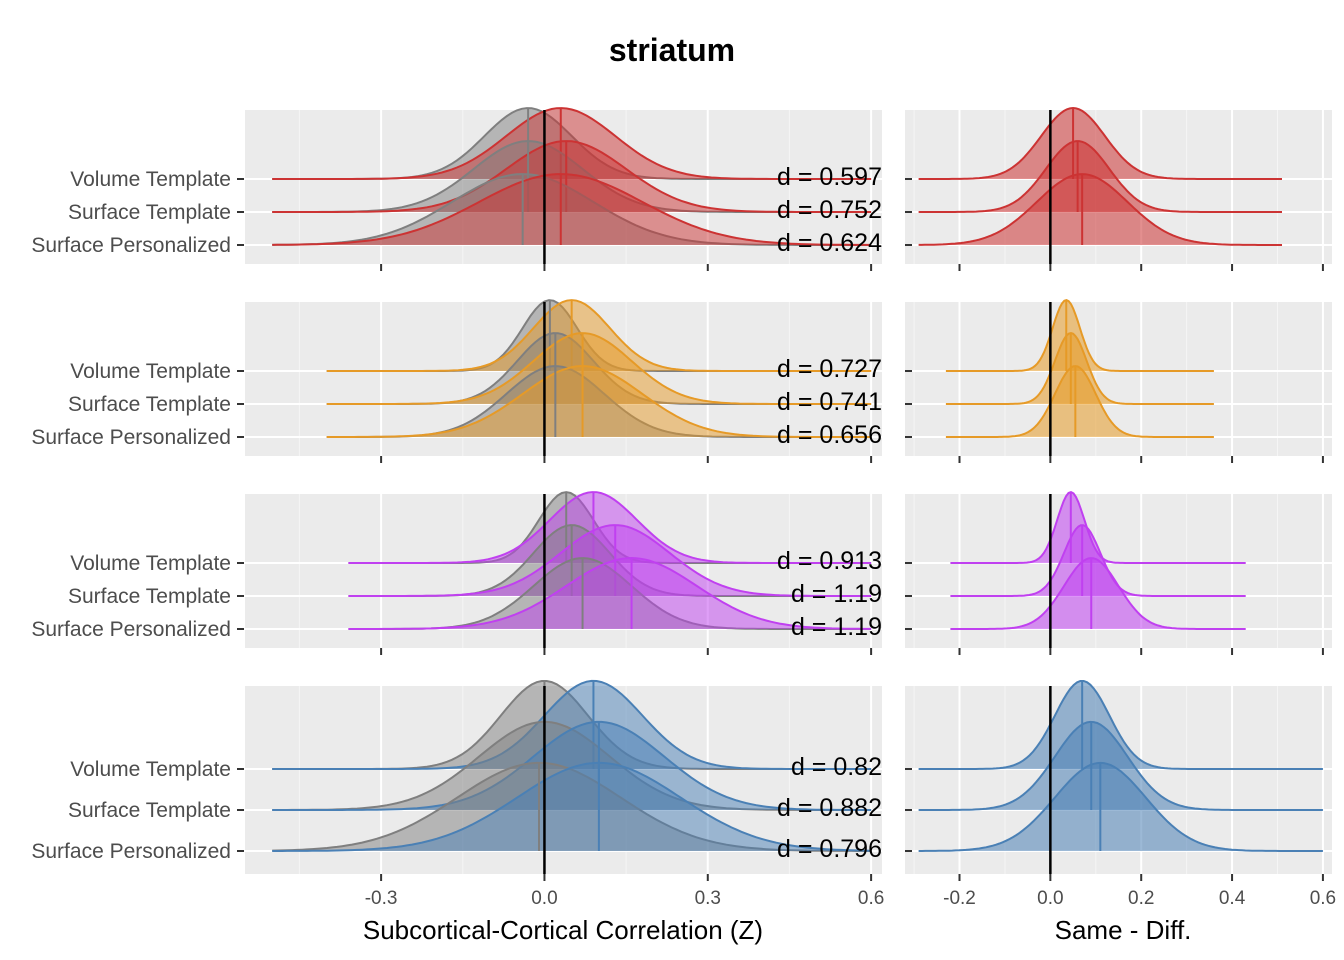  I want to click on effect-size-label: d = 0.913, so click(829, 561).